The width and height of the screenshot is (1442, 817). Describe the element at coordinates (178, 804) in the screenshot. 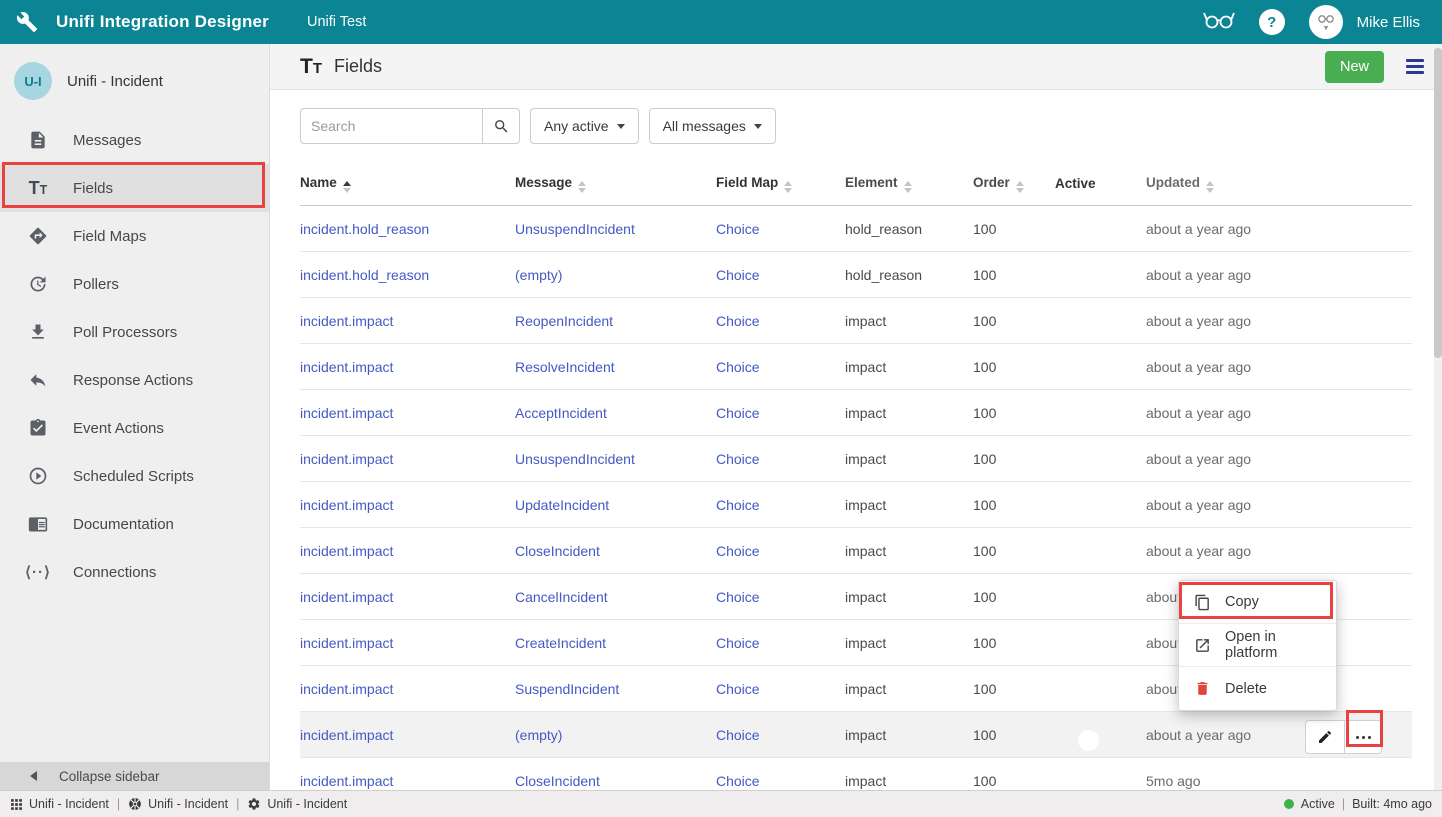

I see `statusbar-item-2: Unifi - Incident` at that location.